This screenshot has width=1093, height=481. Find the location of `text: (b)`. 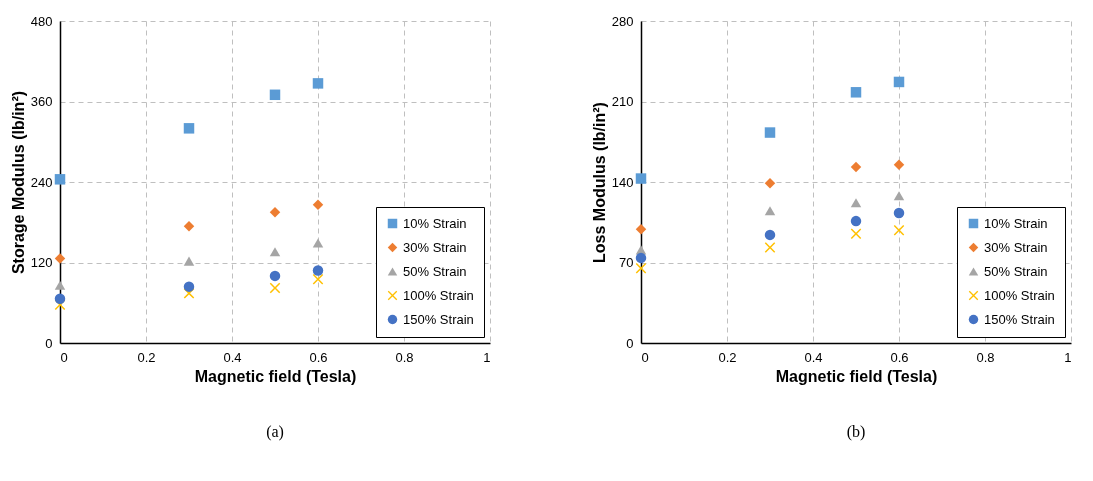

text: (b) is located at coordinates (856, 432).